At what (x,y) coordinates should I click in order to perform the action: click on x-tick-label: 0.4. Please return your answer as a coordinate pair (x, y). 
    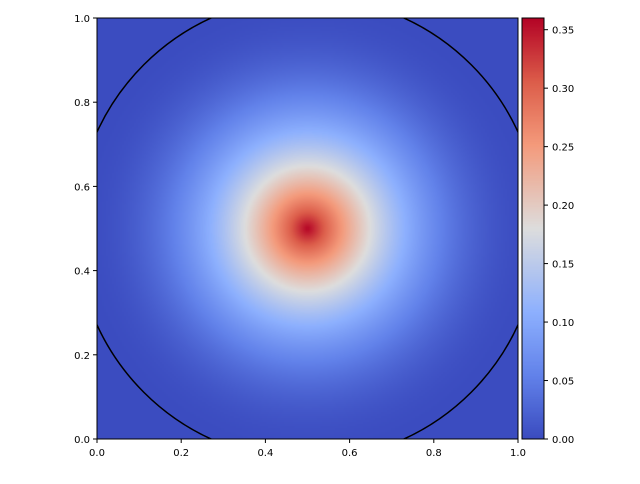
    Looking at the image, I should click on (265, 453).